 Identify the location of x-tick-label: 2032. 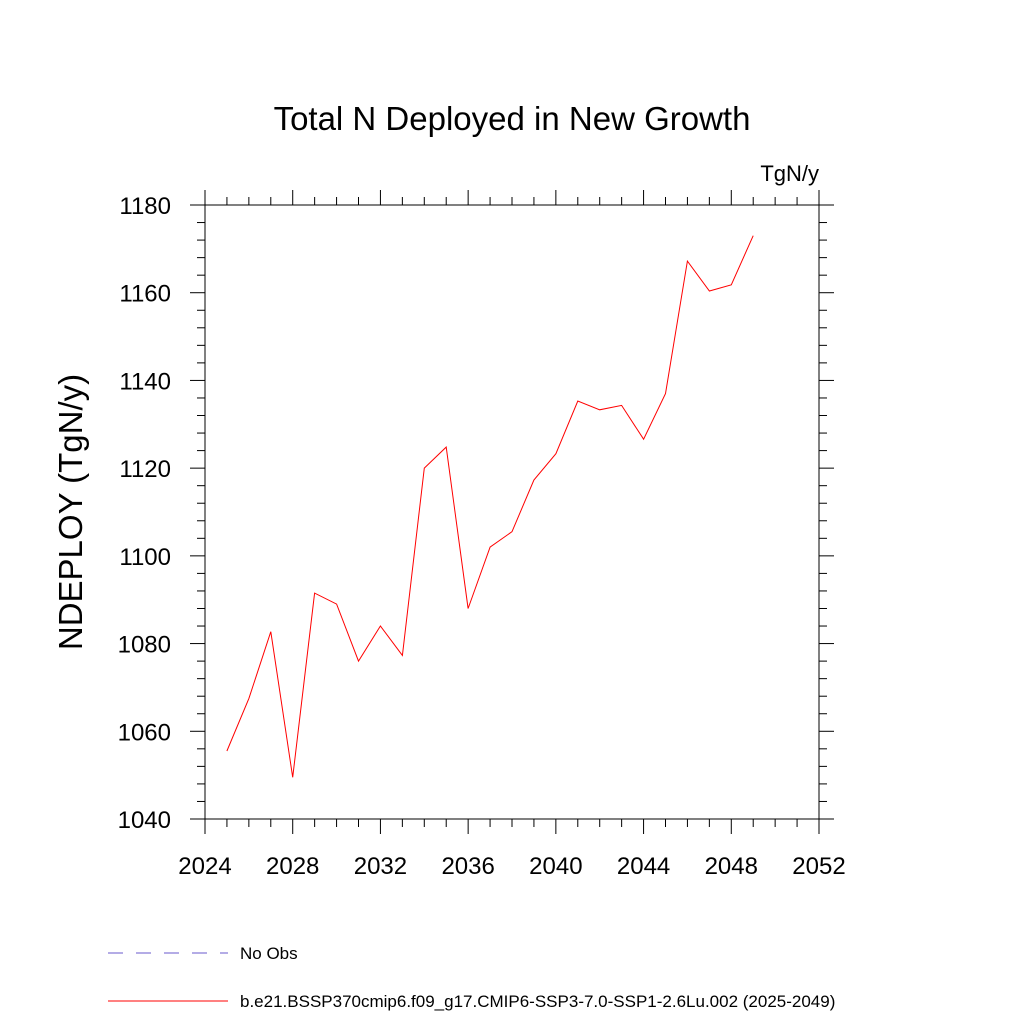
(380, 866).